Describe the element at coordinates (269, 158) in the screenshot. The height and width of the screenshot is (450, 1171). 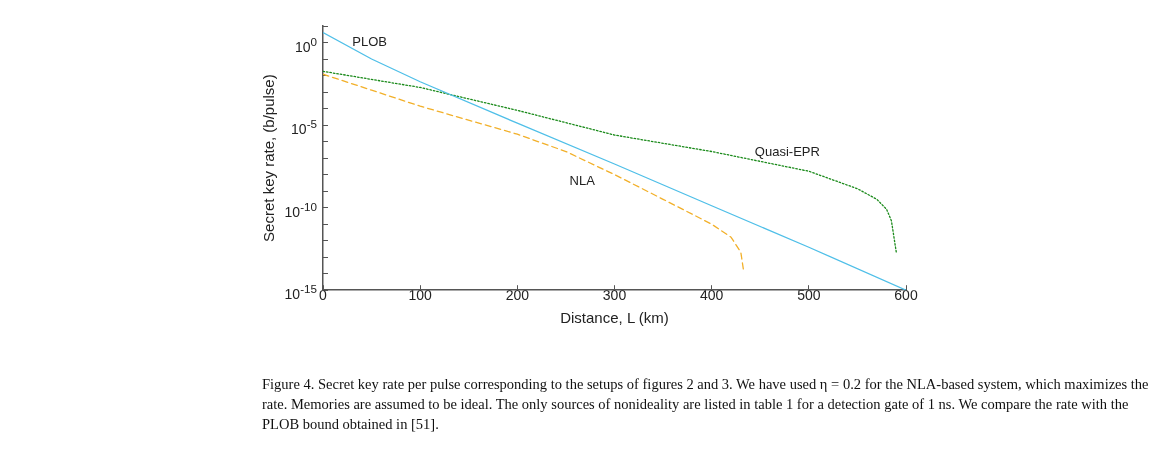
I see `y-axis-title: Secret key rate, (b/pulse)` at that location.